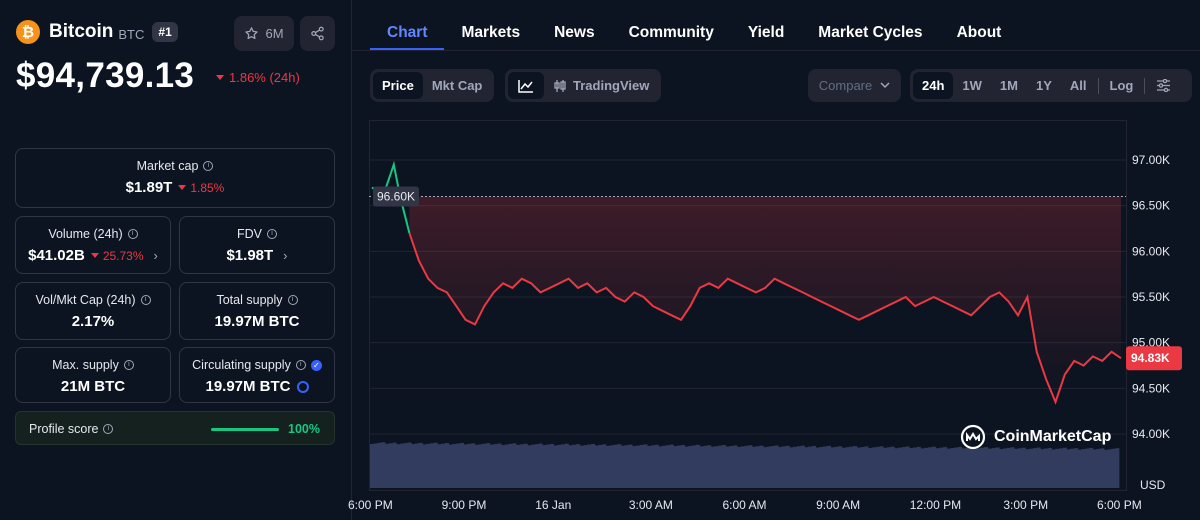  I want to click on range-1w: 1W, so click(972, 85).